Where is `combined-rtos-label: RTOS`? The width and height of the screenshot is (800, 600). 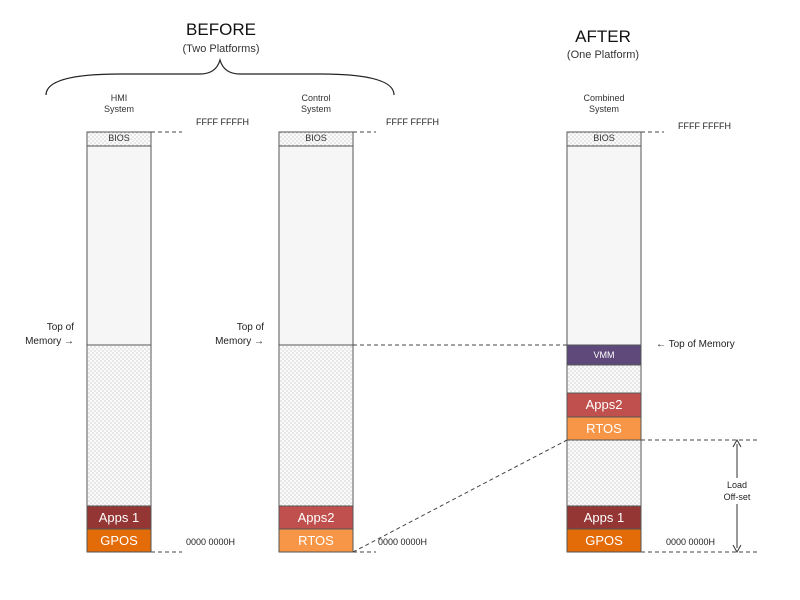
combined-rtos-label: RTOS is located at coordinates (604, 428).